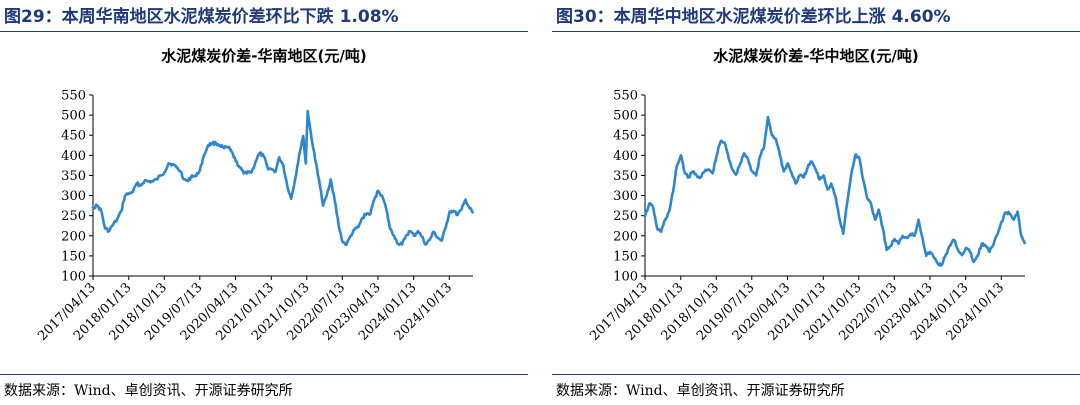 The image size is (1080, 405). Describe the element at coordinates (201, 17) in the screenshot. I see `figure-title: 图29：本周华南地区水泥煤炭价差环比下跌 1.08%` at that location.